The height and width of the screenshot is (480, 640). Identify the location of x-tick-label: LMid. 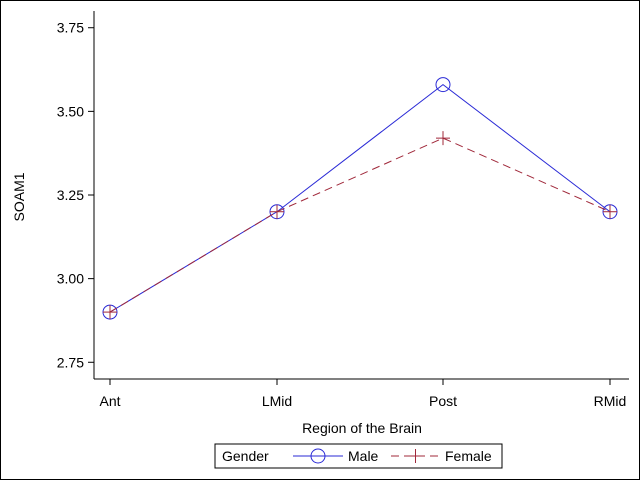
(277, 401).